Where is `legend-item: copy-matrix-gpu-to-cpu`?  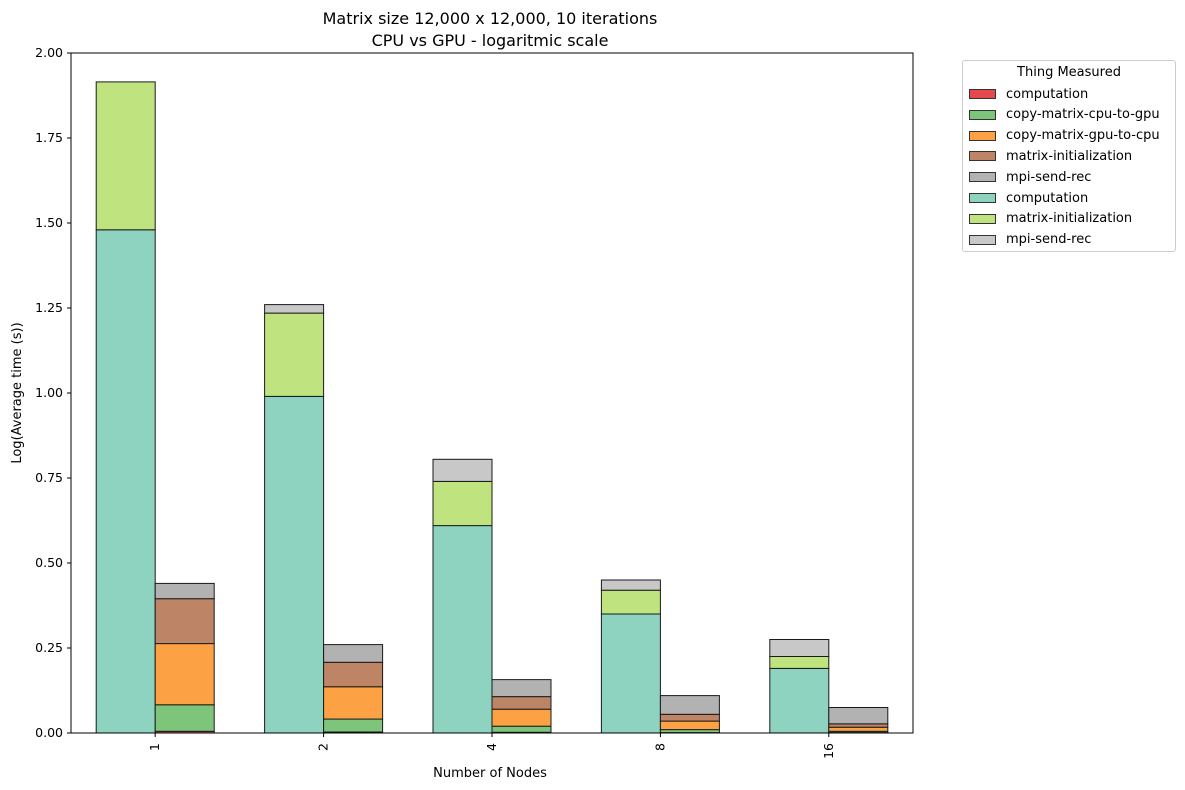 legend-item: copy-matrix-gpu-to-cpu is located at coordinates (1064, 136).